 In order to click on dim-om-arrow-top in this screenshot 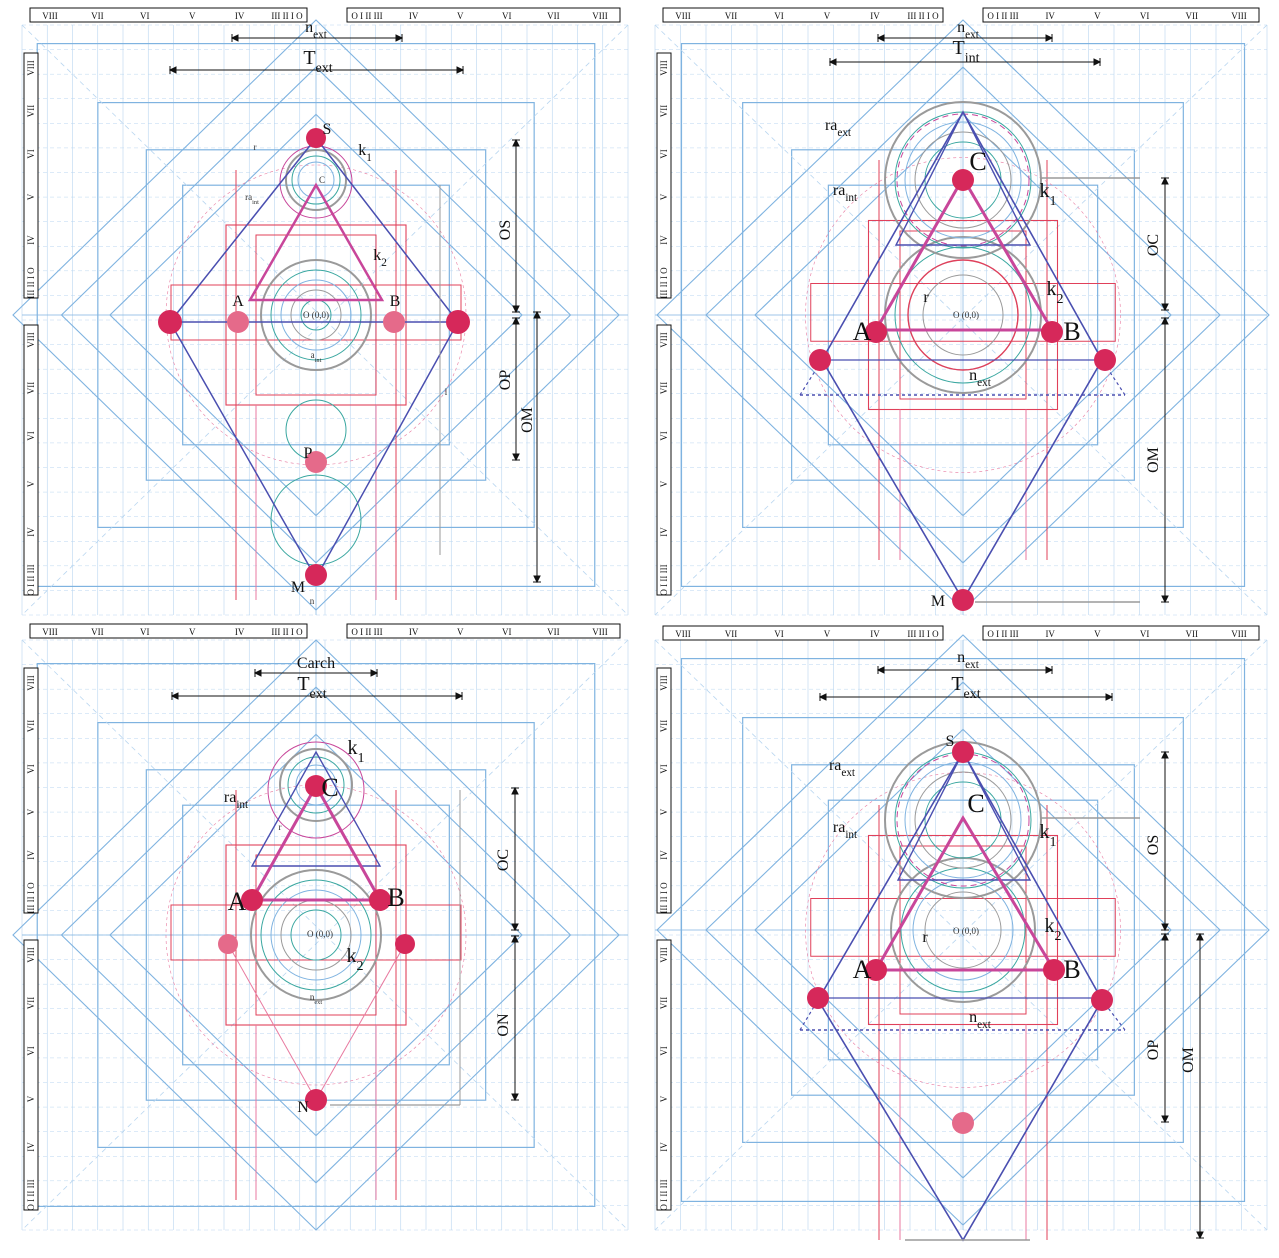, I will do `click(1200, 936)`.